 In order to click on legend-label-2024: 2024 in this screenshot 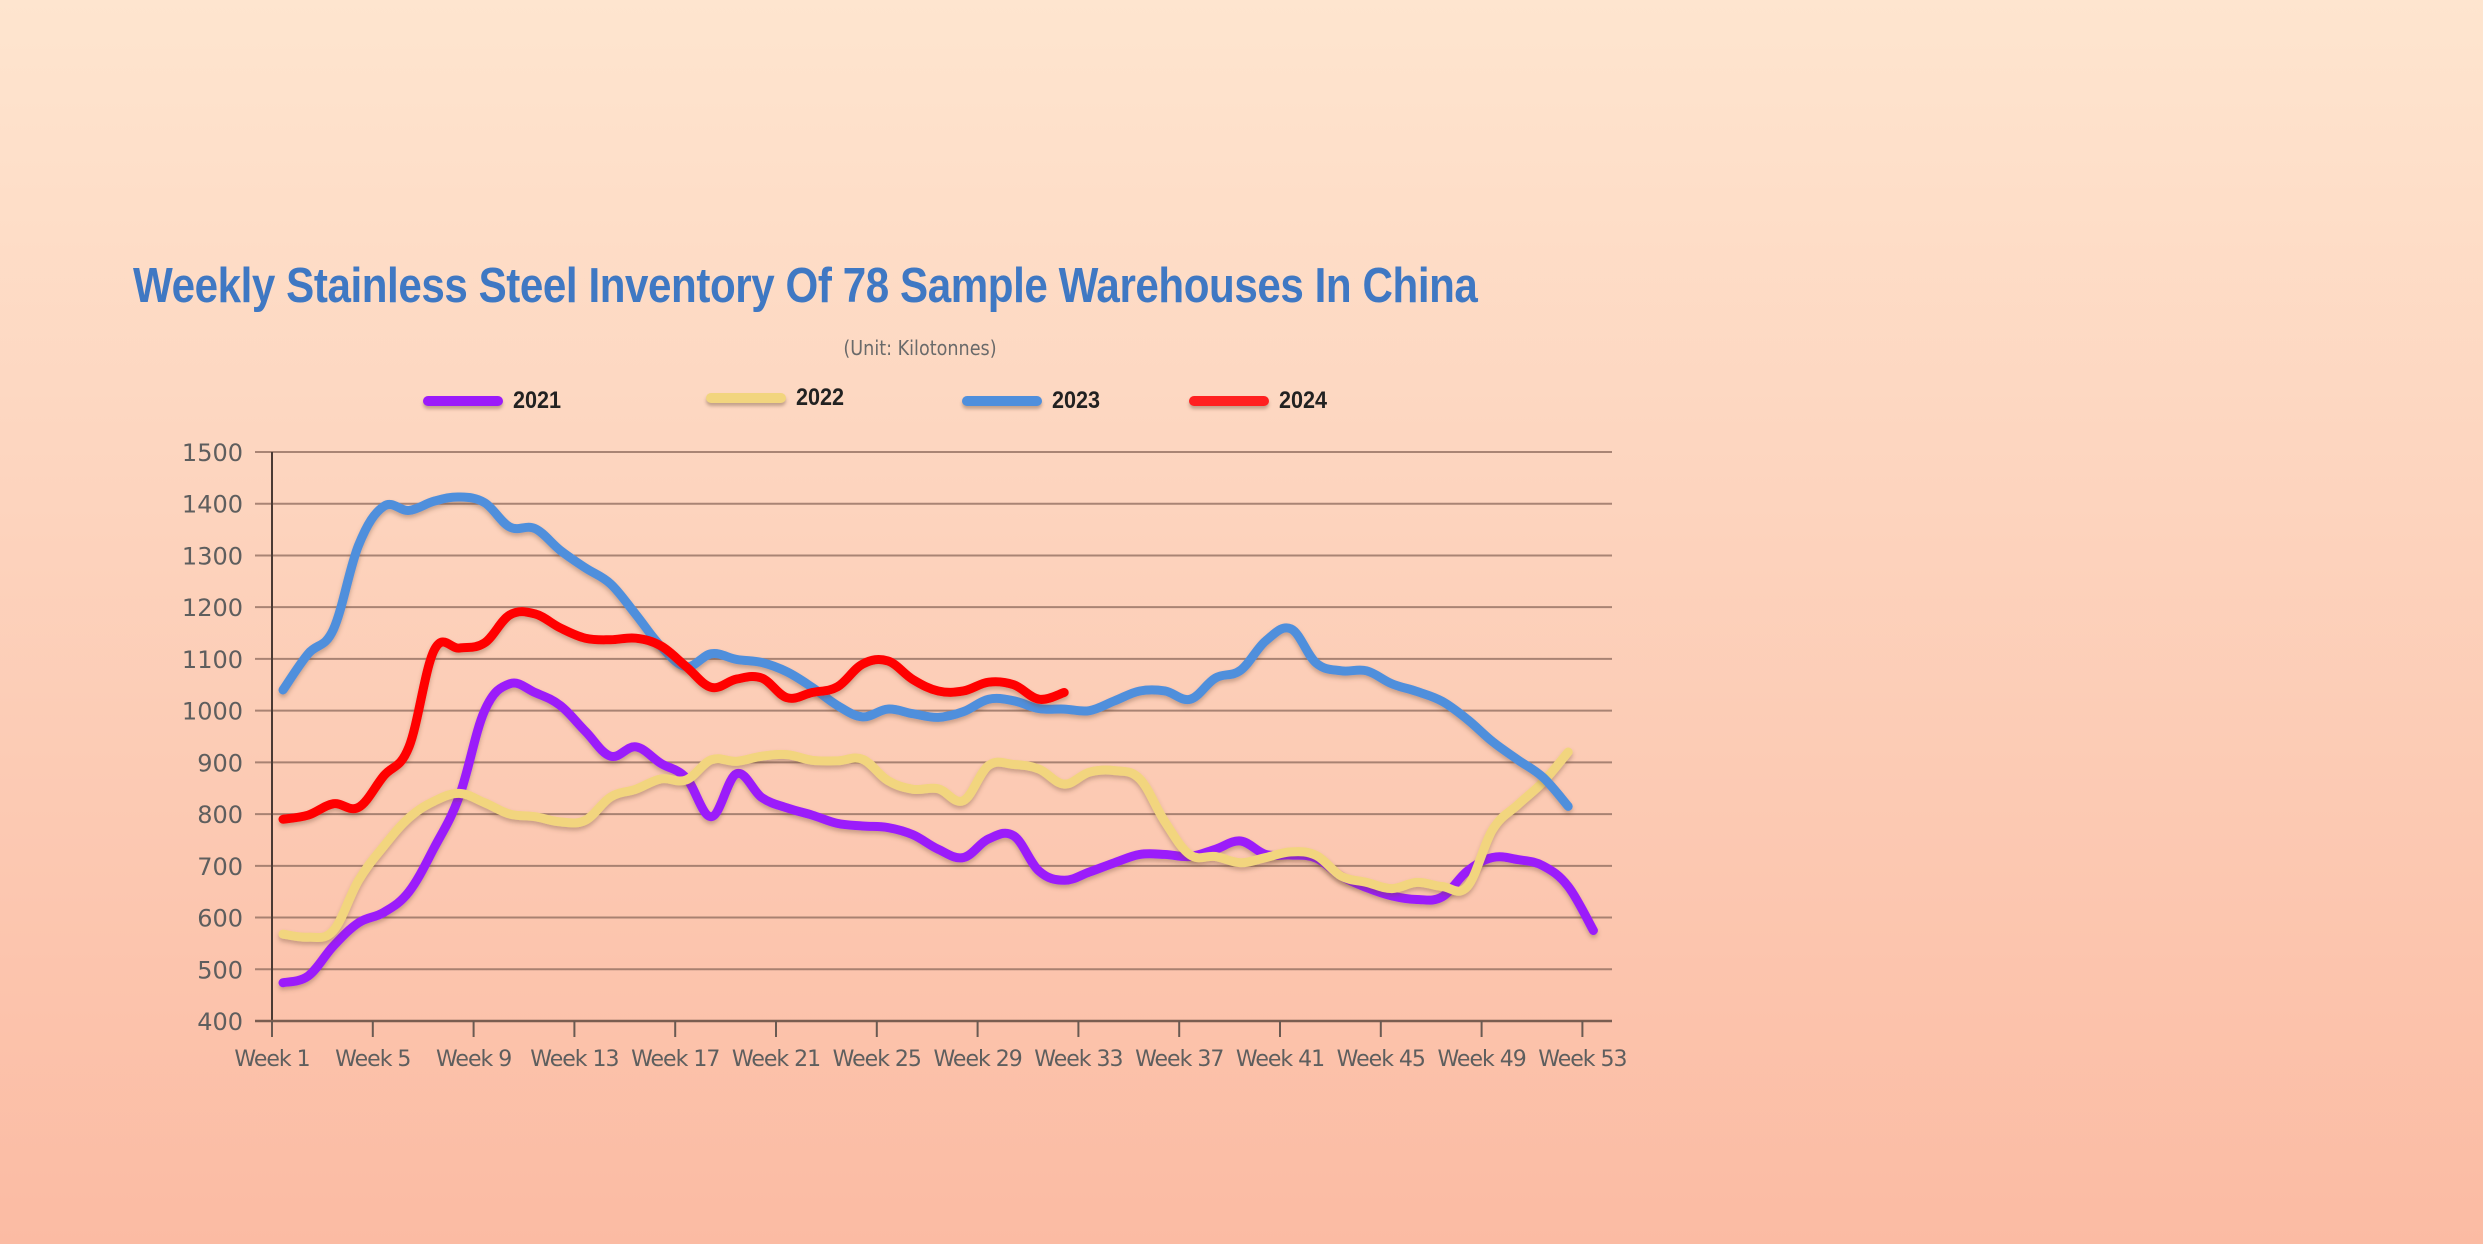, I will do `click(1303, 400)`.